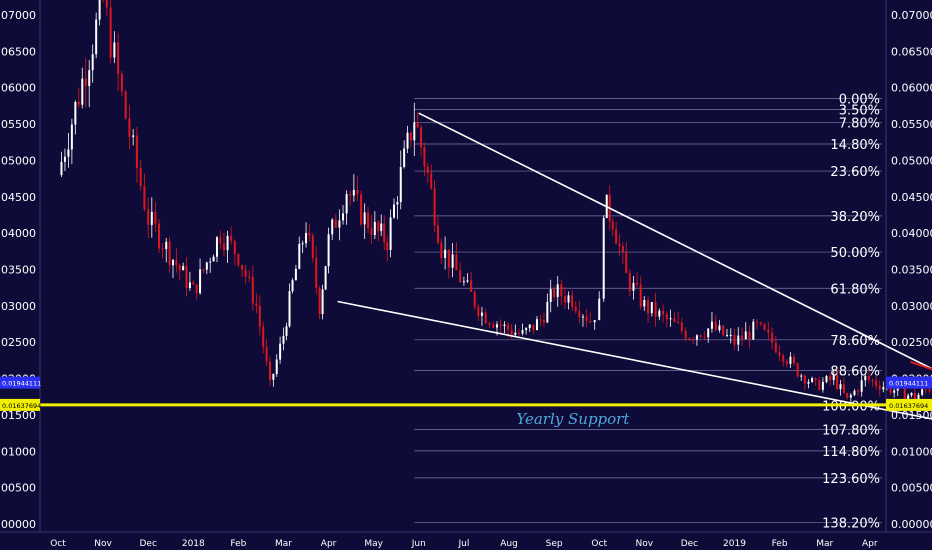 This screenshot has height=550, width=932. I want to click on price-tick-left: 0.01000, so click(18, 451).